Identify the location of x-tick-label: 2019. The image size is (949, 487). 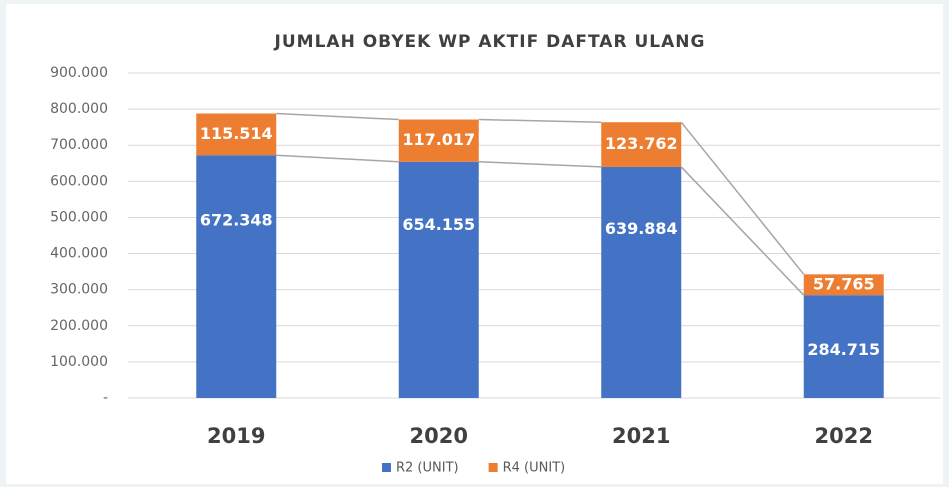
(236, 436).